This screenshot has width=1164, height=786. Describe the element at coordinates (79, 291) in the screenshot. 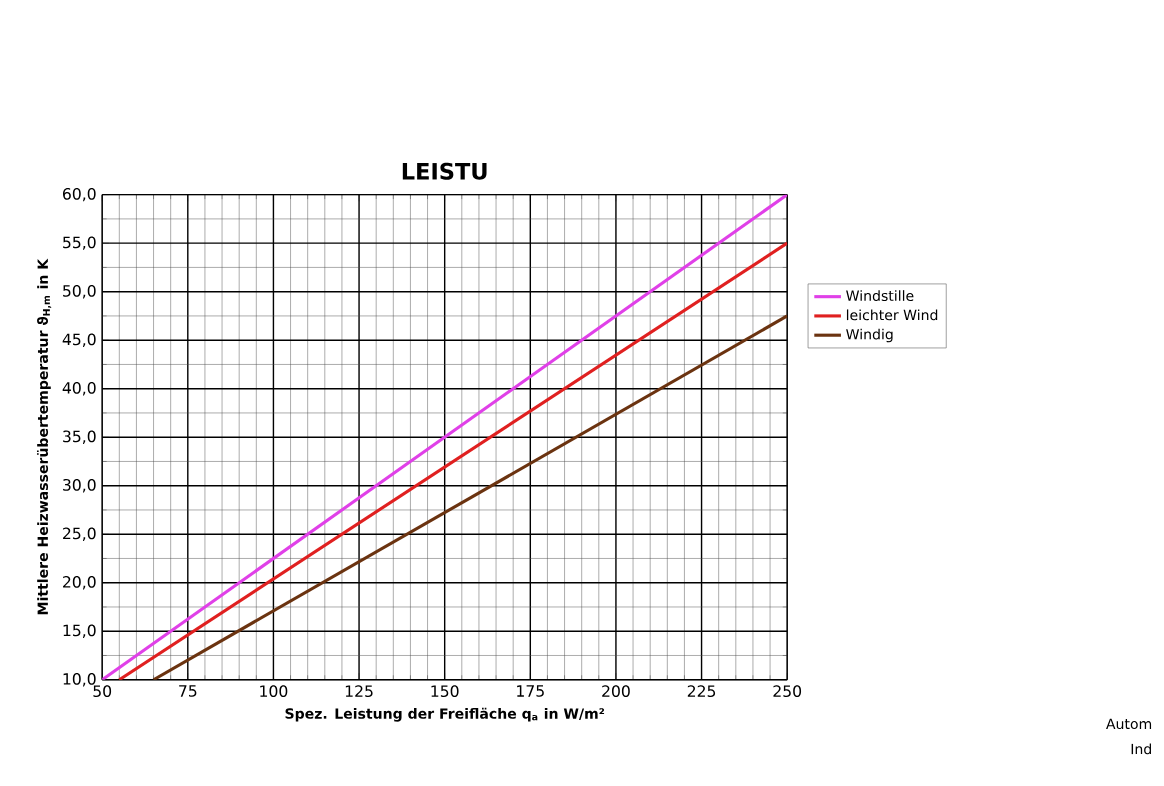

I see `y-tick-label: 50,0` at that location.